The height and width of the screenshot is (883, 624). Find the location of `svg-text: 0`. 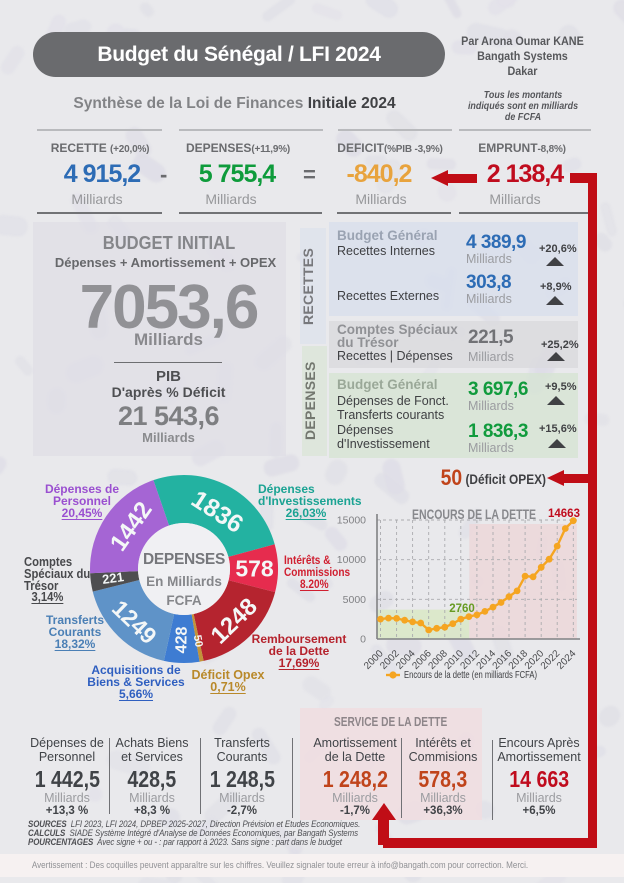

svg-text: 0 is located at coordinates (363, 640).